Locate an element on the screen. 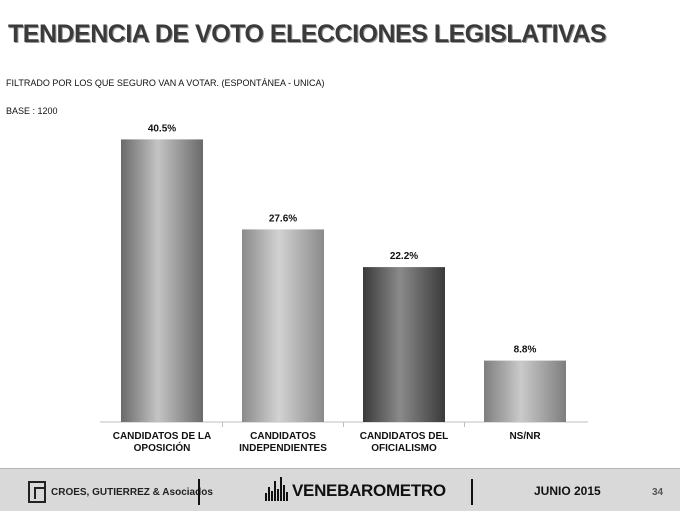  category-label: INDEPENDIENTES is located at coordinates (283, 448).